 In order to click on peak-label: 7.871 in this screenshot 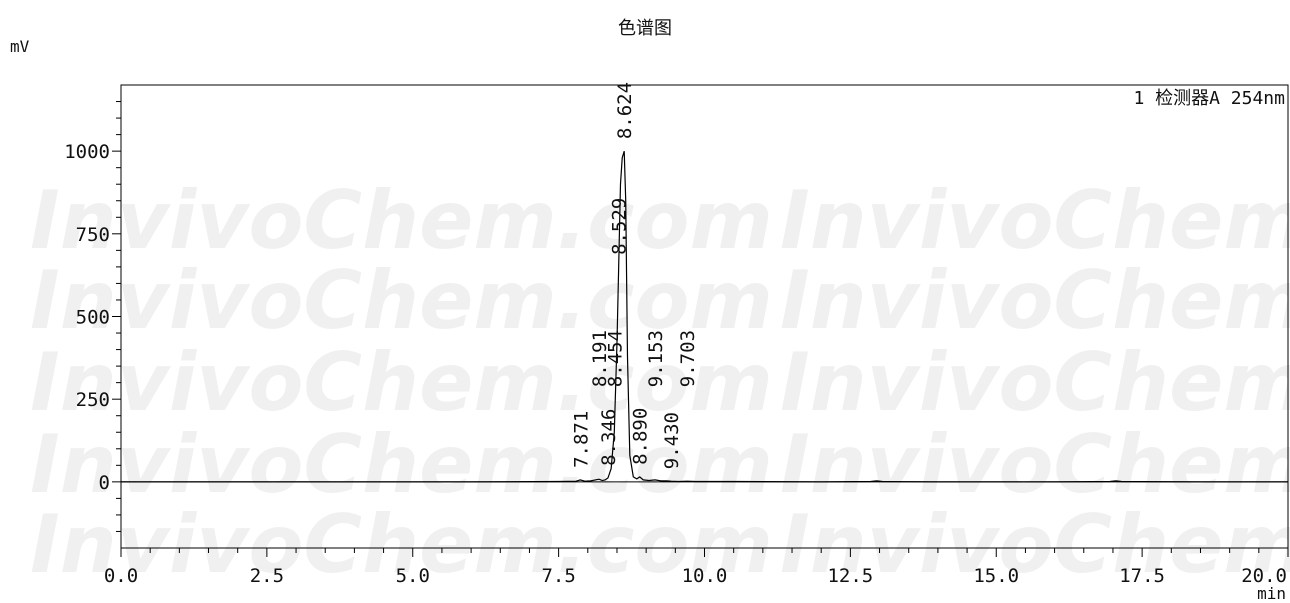, I will do `click(581, 439)`.